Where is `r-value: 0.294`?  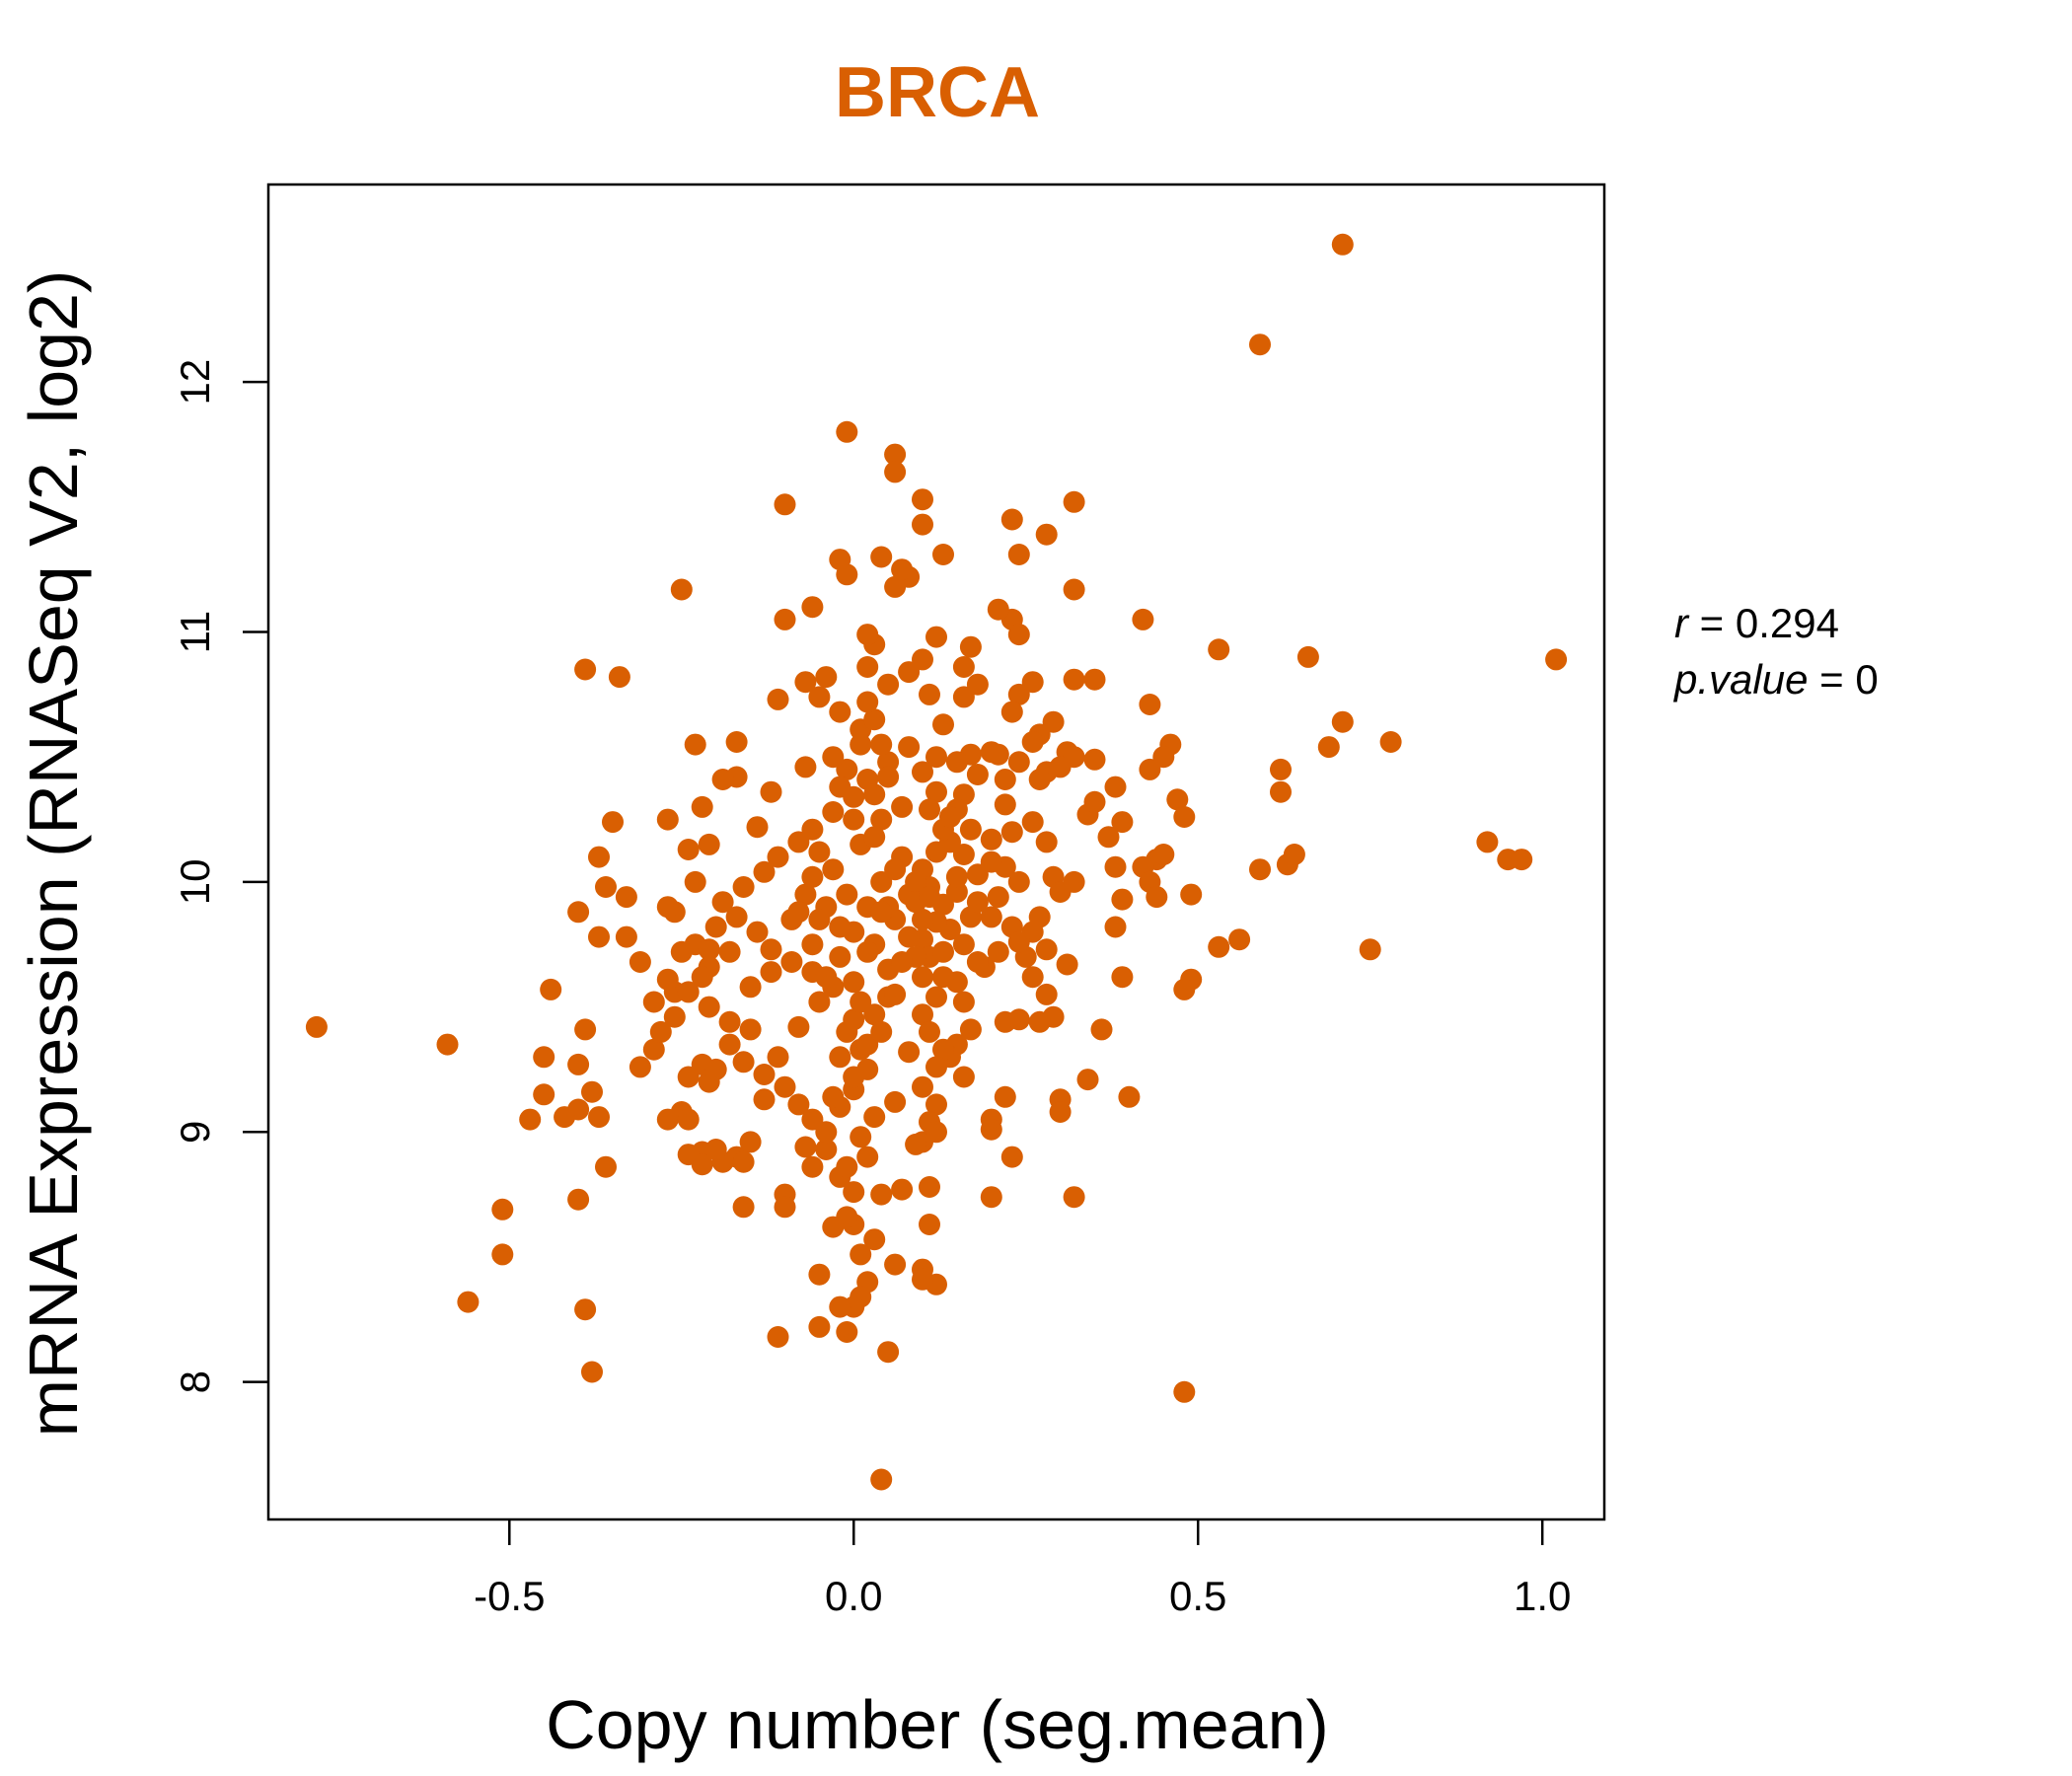
r-value: 0.294 is located at coordinates (1788, 623).